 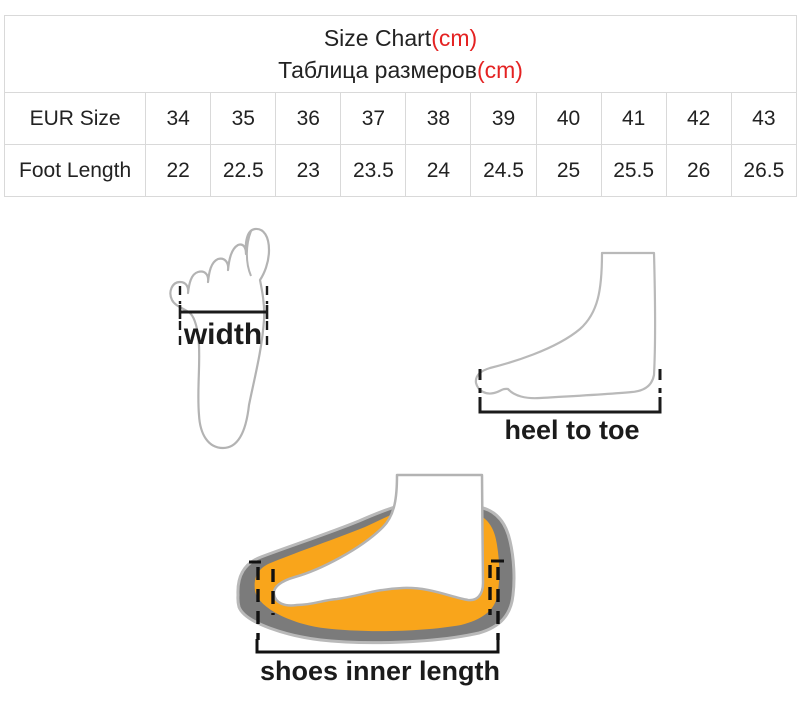 I want to click on foot-side-outline, so click(x=565, y=325).